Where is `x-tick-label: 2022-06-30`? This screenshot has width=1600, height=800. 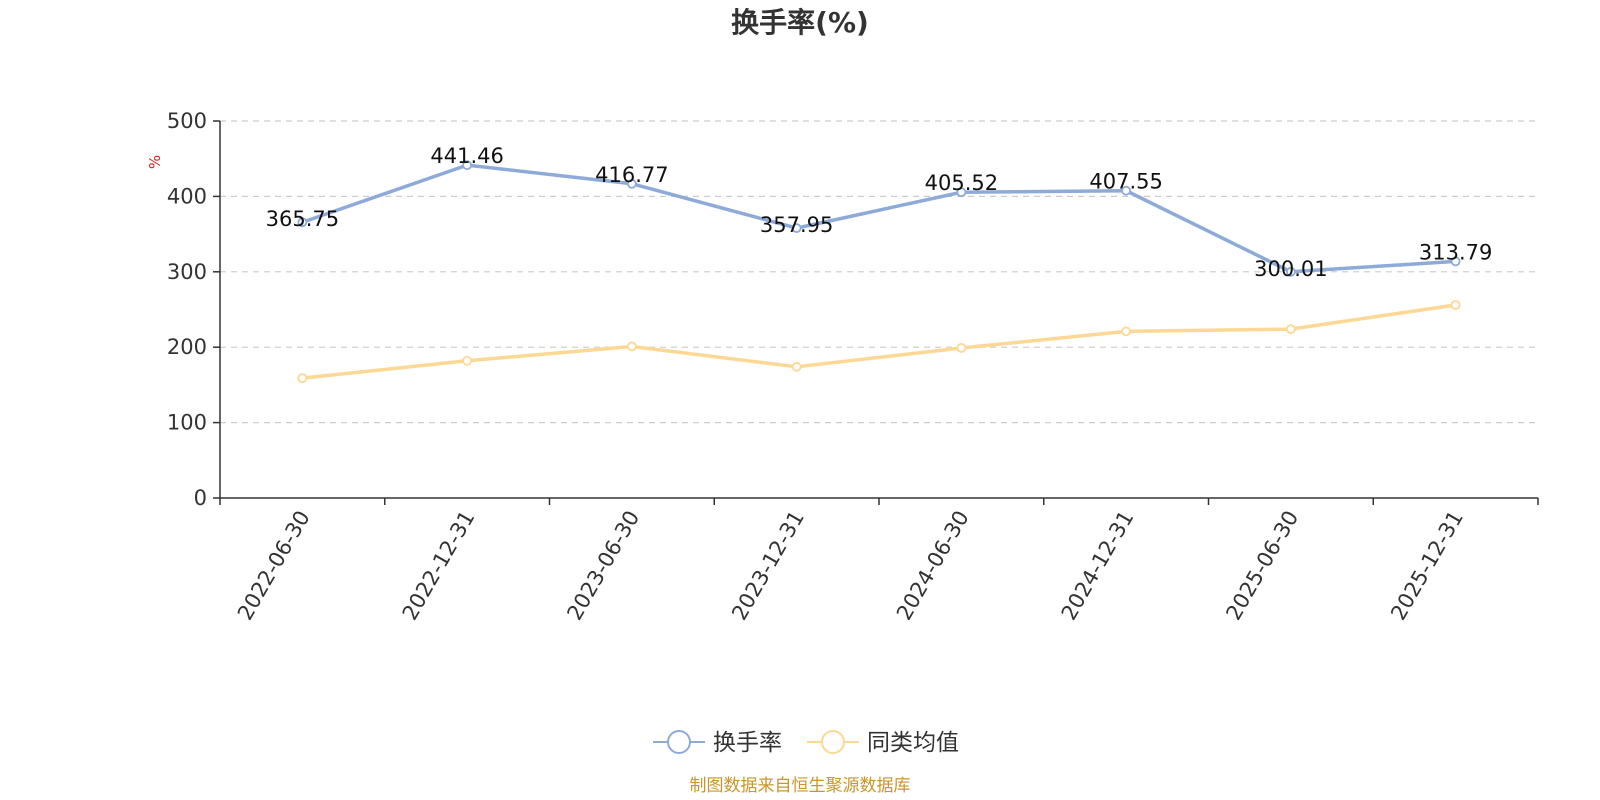
x-tick-label: 2022-06-30 is located at coordinates (274, 566).